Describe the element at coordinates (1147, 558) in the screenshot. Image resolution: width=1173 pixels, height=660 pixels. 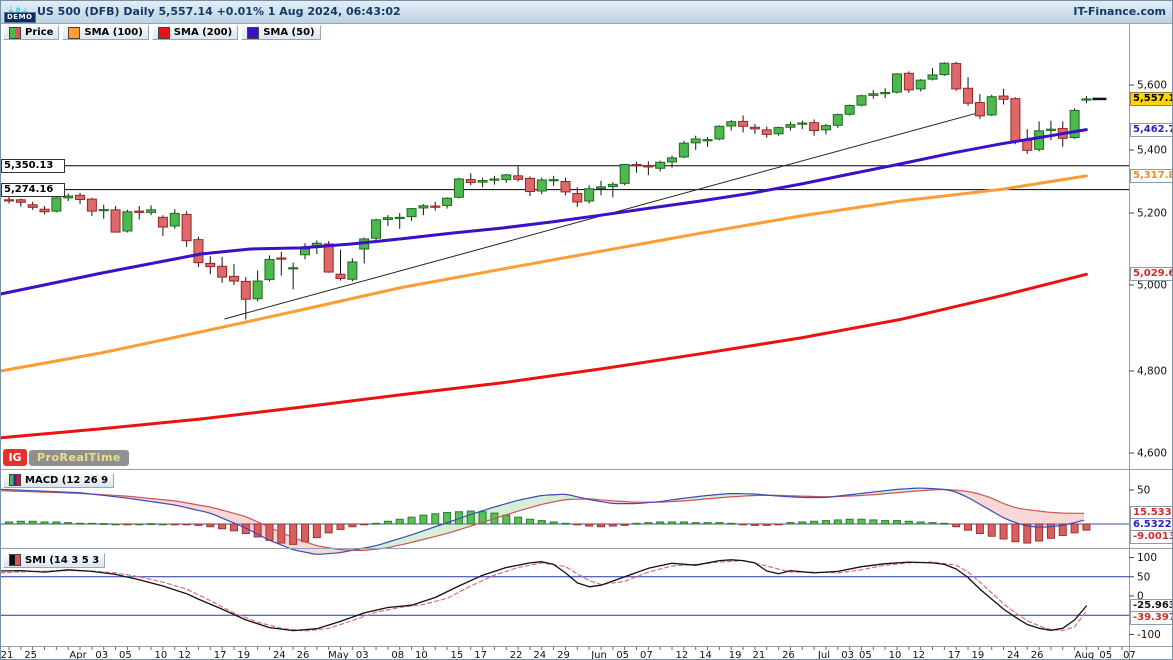
I see `svg-text: 100` at that location.